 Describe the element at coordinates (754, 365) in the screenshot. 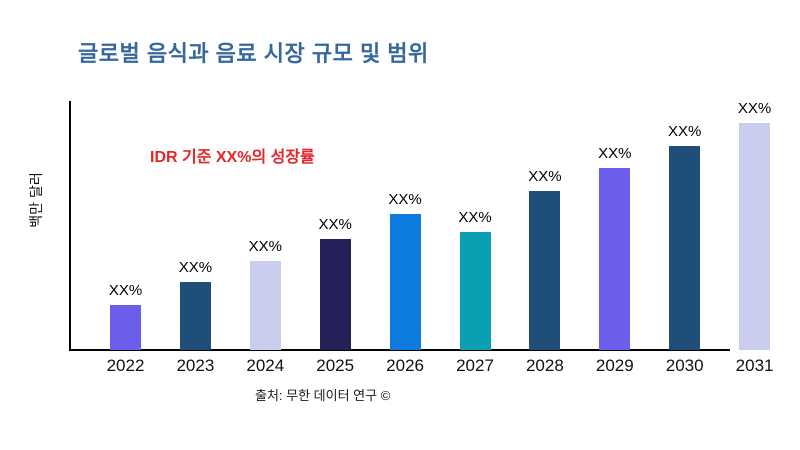

I see `x-tick-label-2031: 2031` at that location.